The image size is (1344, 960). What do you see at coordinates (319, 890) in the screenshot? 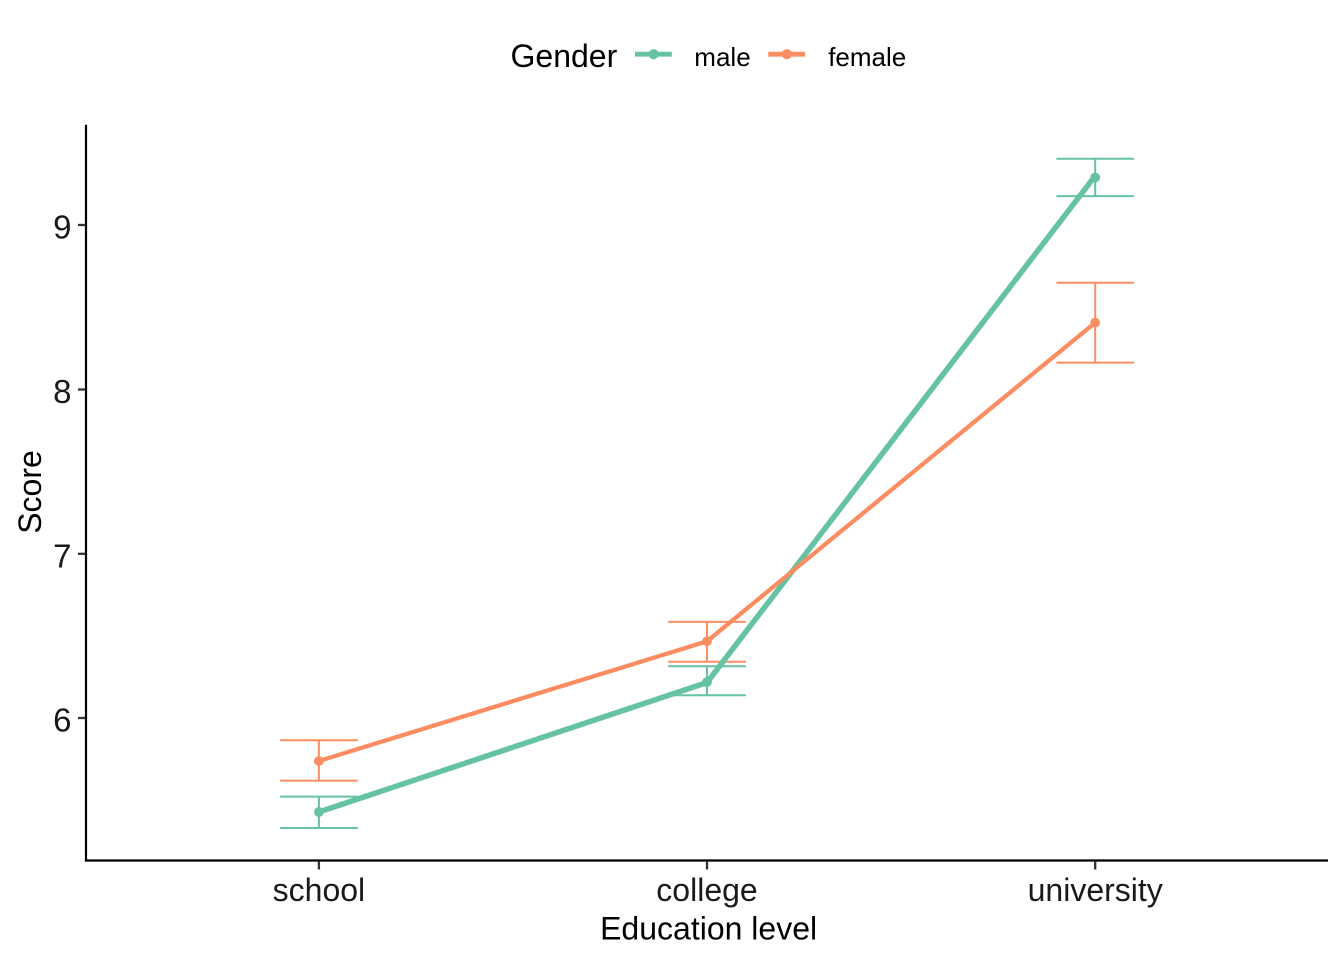
I see `svg-text: school` at bounding box center [319, 890].